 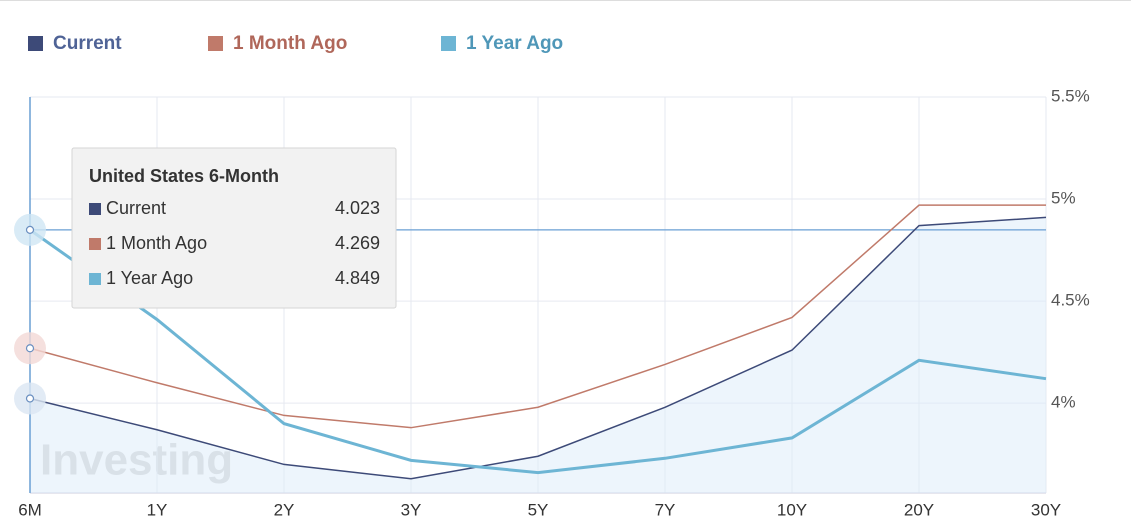 What do you see at coordinates (87, 43) in the screenshot?
I see `legend-label: Current` at bounding box center [87, 43].